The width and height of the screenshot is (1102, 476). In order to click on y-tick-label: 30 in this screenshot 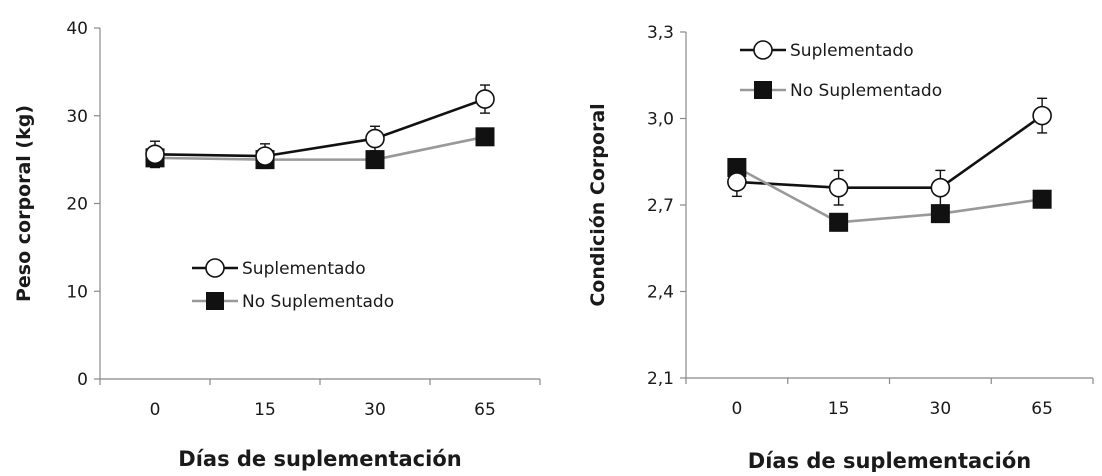, I will do `click(77, 117)`.